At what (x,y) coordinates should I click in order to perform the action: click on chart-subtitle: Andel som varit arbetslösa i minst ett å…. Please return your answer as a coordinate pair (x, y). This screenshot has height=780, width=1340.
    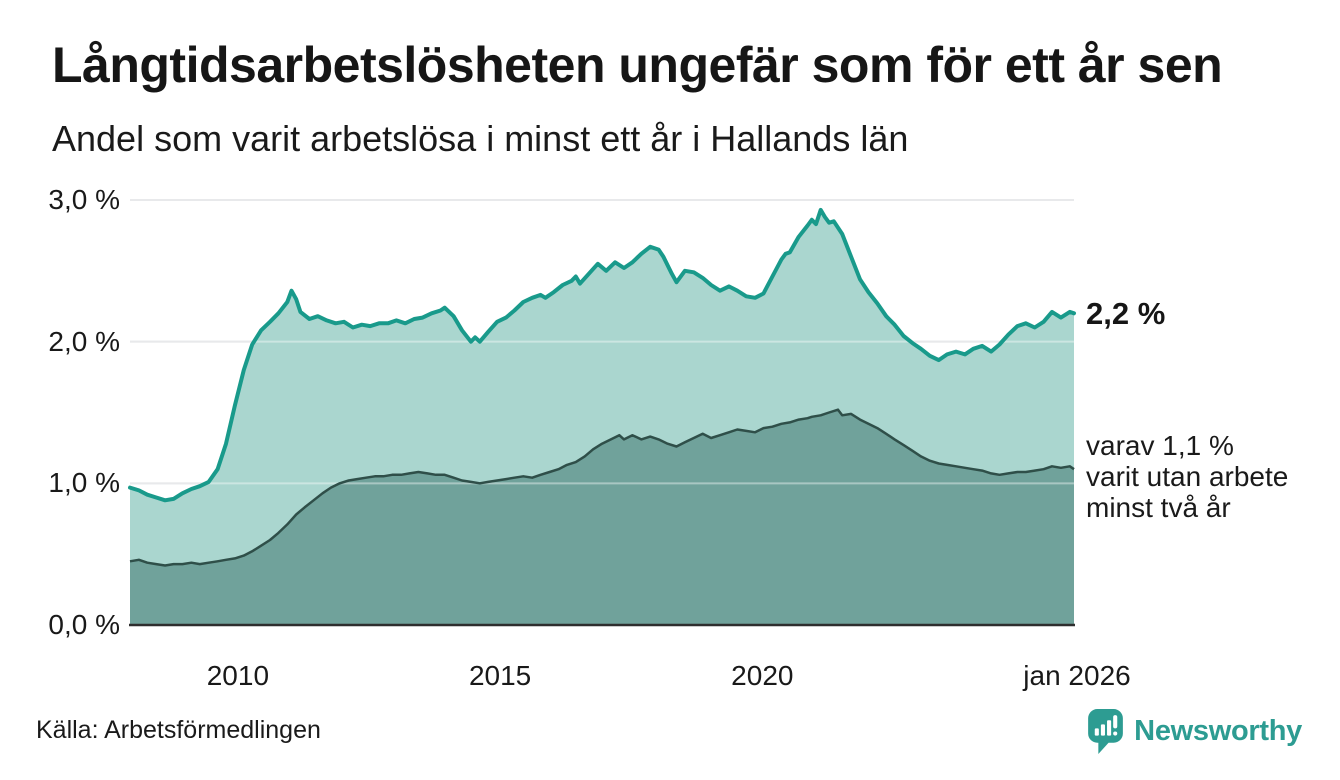
    Looking at the image, I should click on (480, 138).